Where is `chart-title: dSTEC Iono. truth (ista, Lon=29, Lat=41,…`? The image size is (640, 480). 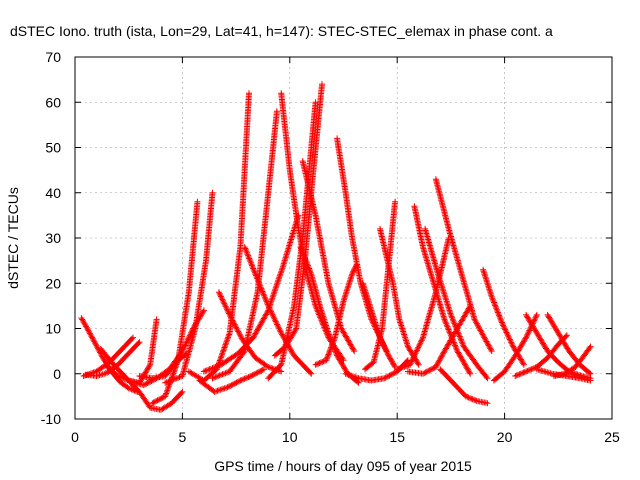 chart-title: dSTEC Iono. truth (ista, Lon=29, Lat=41,… is located at coordinates (281, 31).